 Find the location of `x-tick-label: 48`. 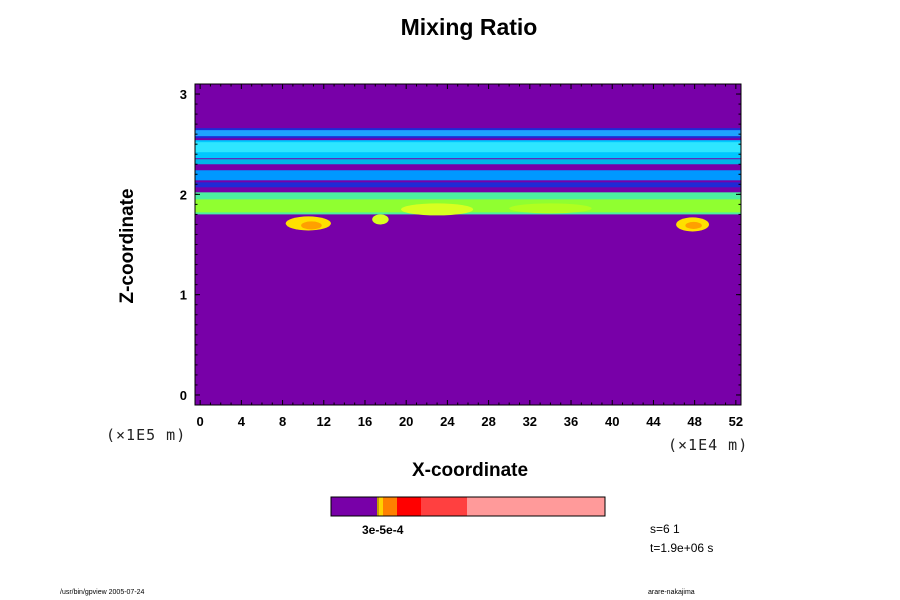

x-tick-label: 48 is located at coordinates (694, 421).